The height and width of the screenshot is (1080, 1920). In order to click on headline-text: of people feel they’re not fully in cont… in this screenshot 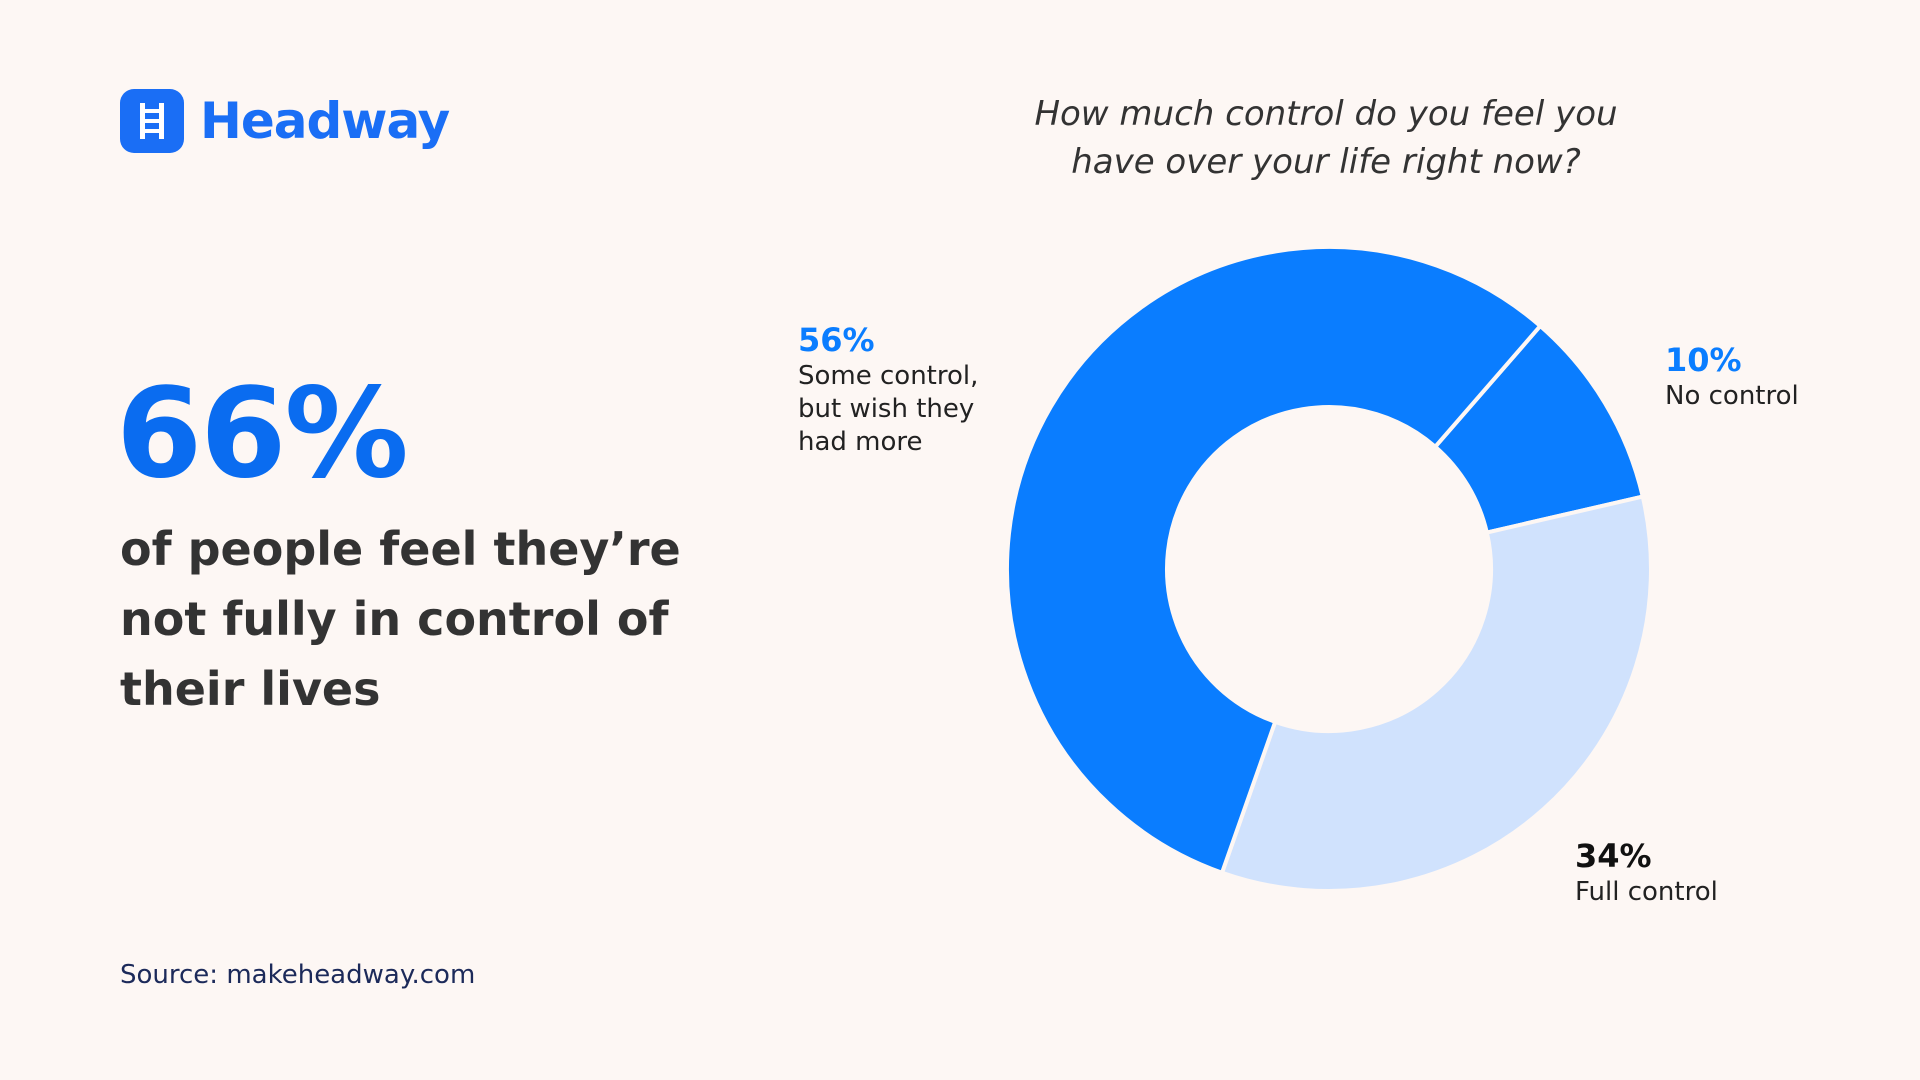, I will do `click(400, 619)`.